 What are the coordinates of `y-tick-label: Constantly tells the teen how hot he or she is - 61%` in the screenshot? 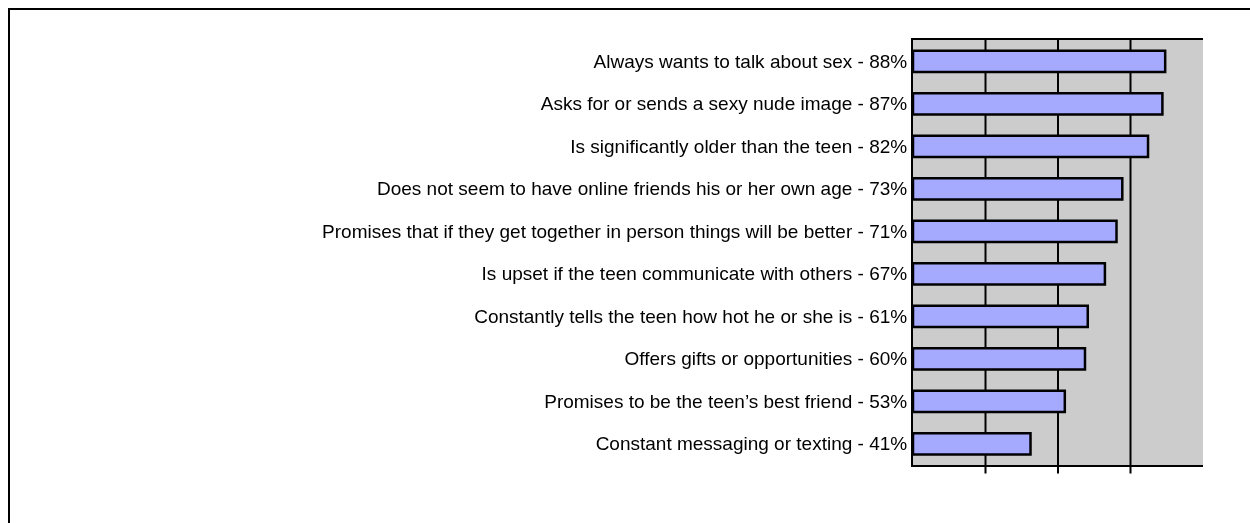 It's located at (691, 316).